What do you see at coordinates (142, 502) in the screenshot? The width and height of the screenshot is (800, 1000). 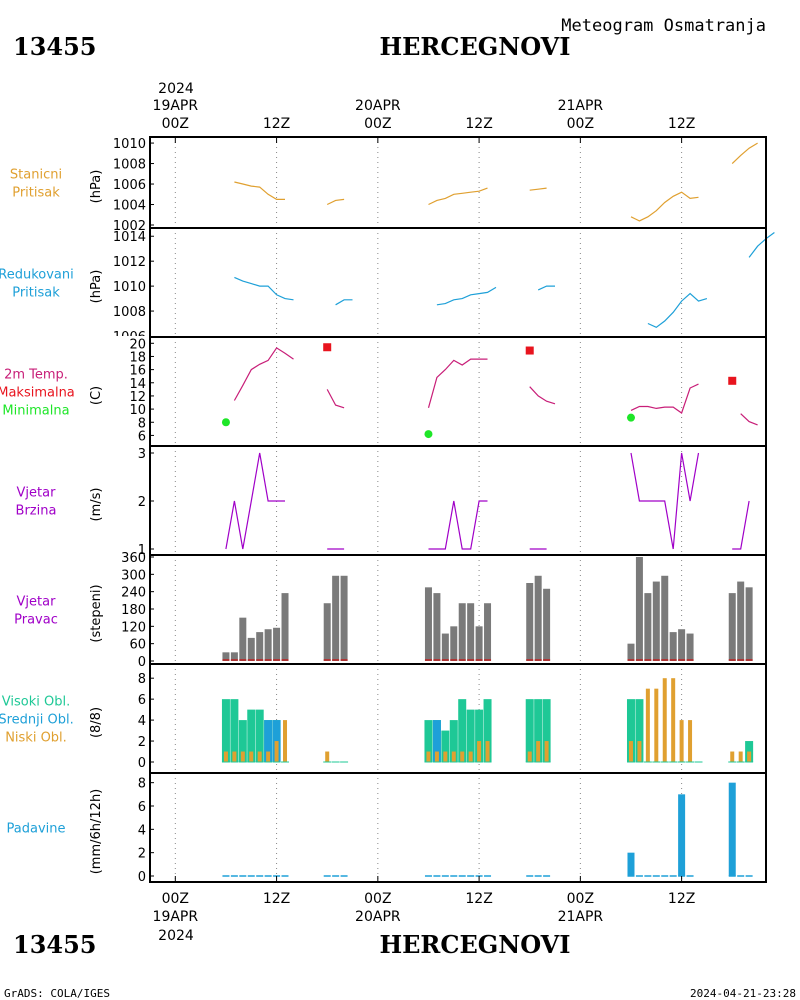 I see `y-tick-label: 2` at bounding box center [142, 502].